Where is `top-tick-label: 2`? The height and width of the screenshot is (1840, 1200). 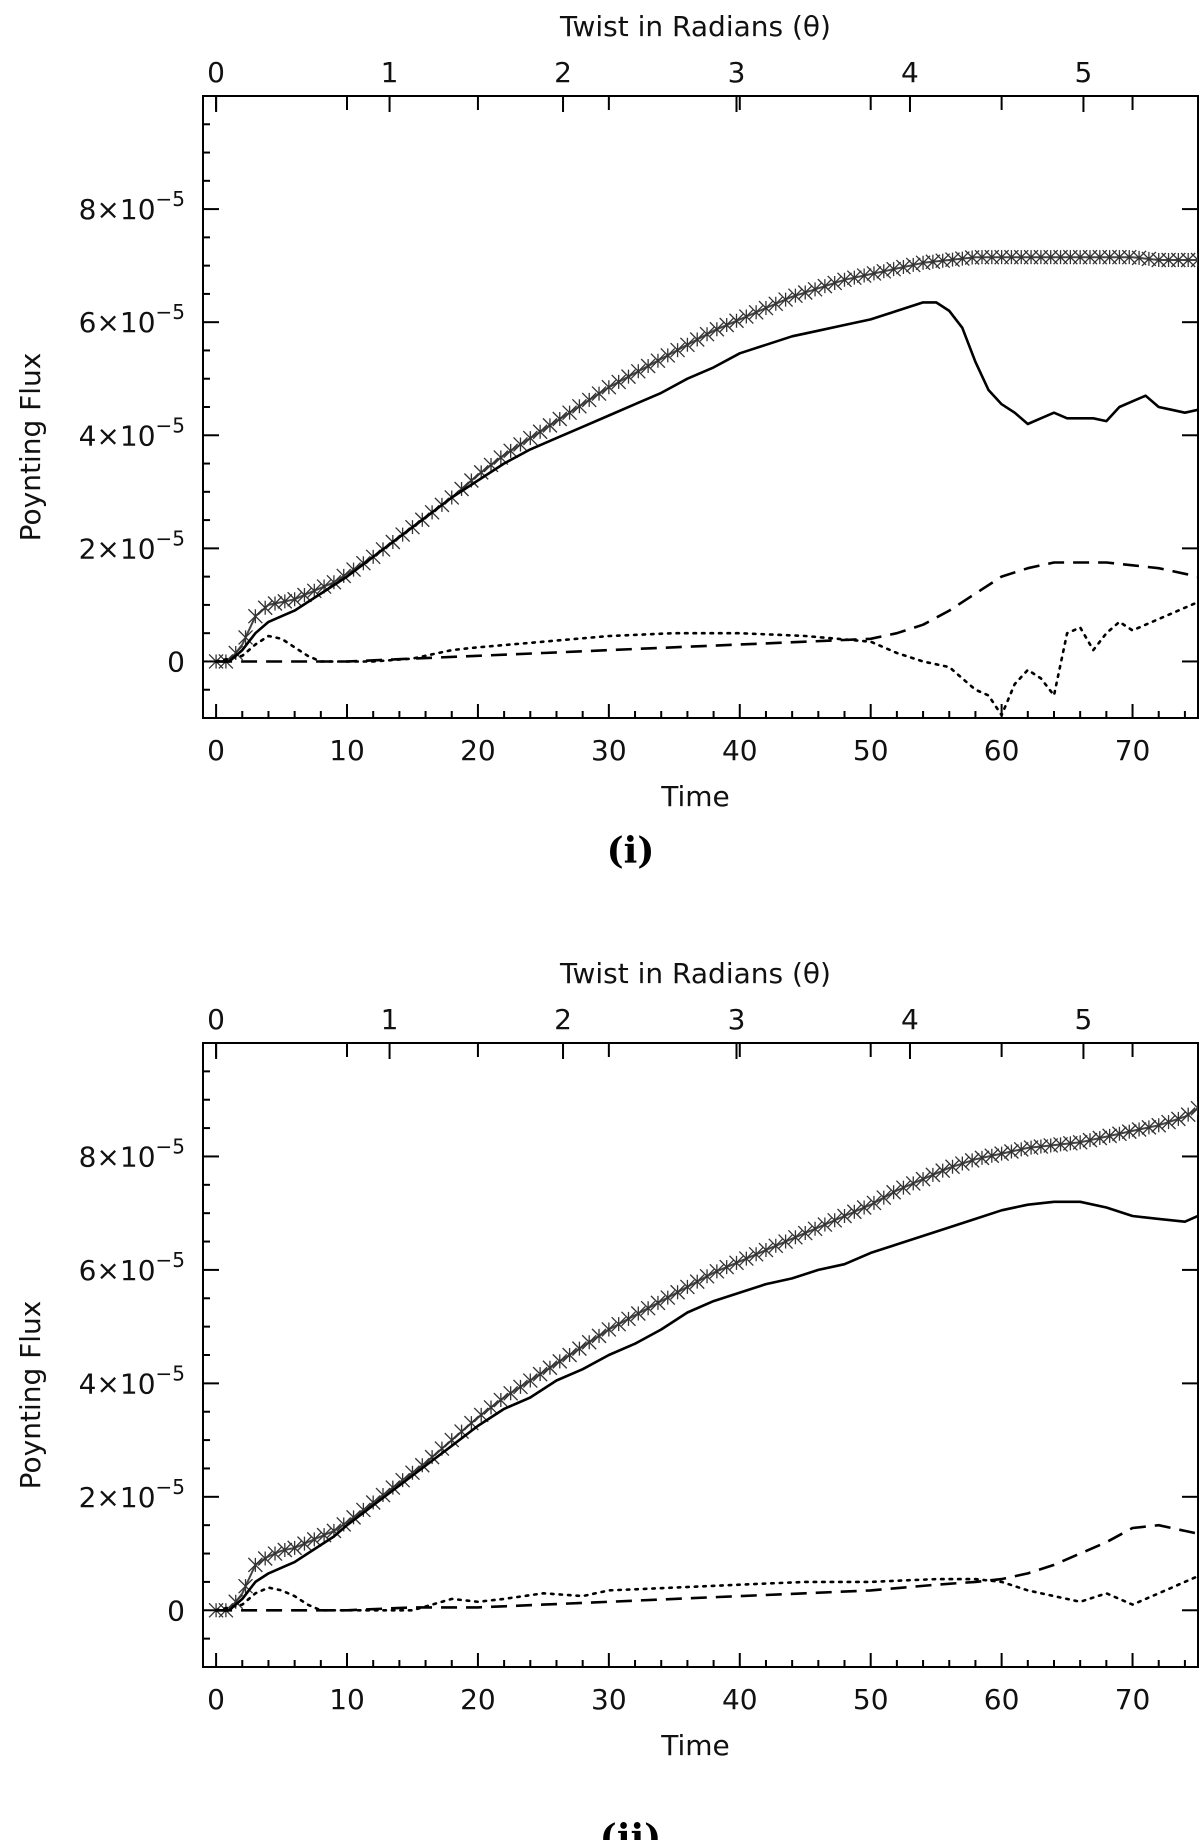 top-tick-label: 2 is located at coordinates (563, 72).